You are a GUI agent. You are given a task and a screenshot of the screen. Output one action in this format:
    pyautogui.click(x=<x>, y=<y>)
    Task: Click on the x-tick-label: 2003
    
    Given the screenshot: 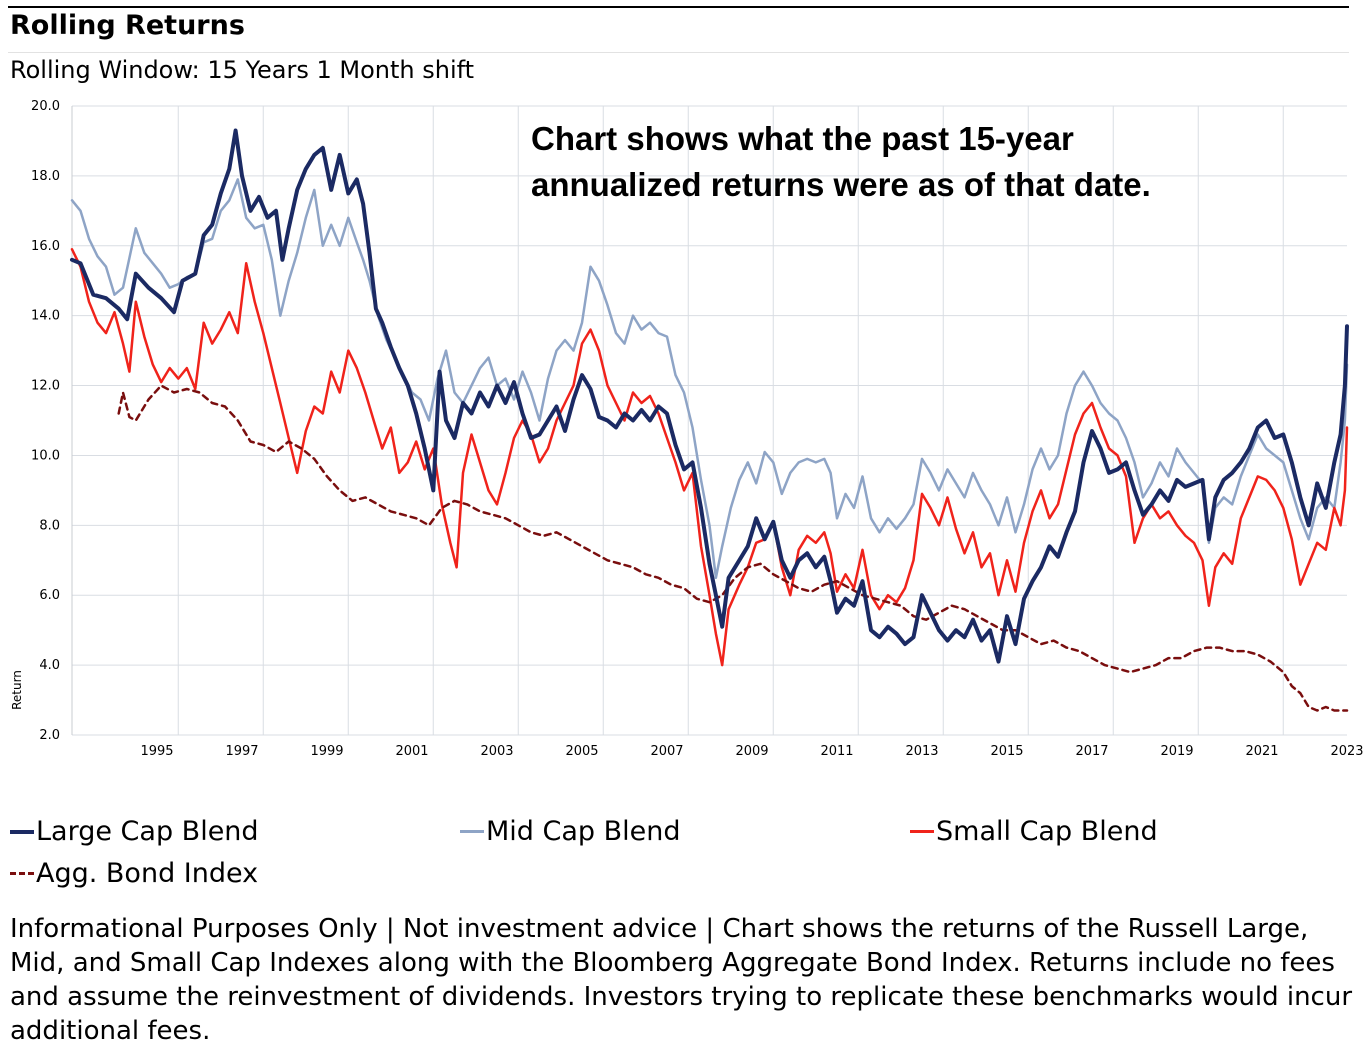 What is the action you would take?
    pyautogui.click(x=496, y=751)
    